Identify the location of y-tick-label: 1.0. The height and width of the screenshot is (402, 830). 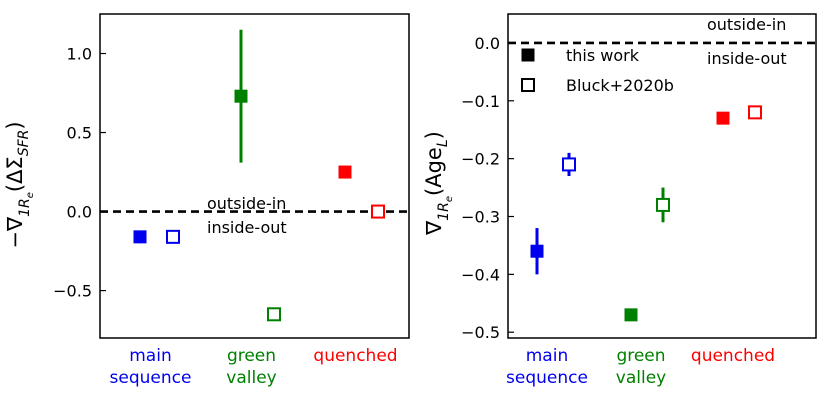
(79, 54).